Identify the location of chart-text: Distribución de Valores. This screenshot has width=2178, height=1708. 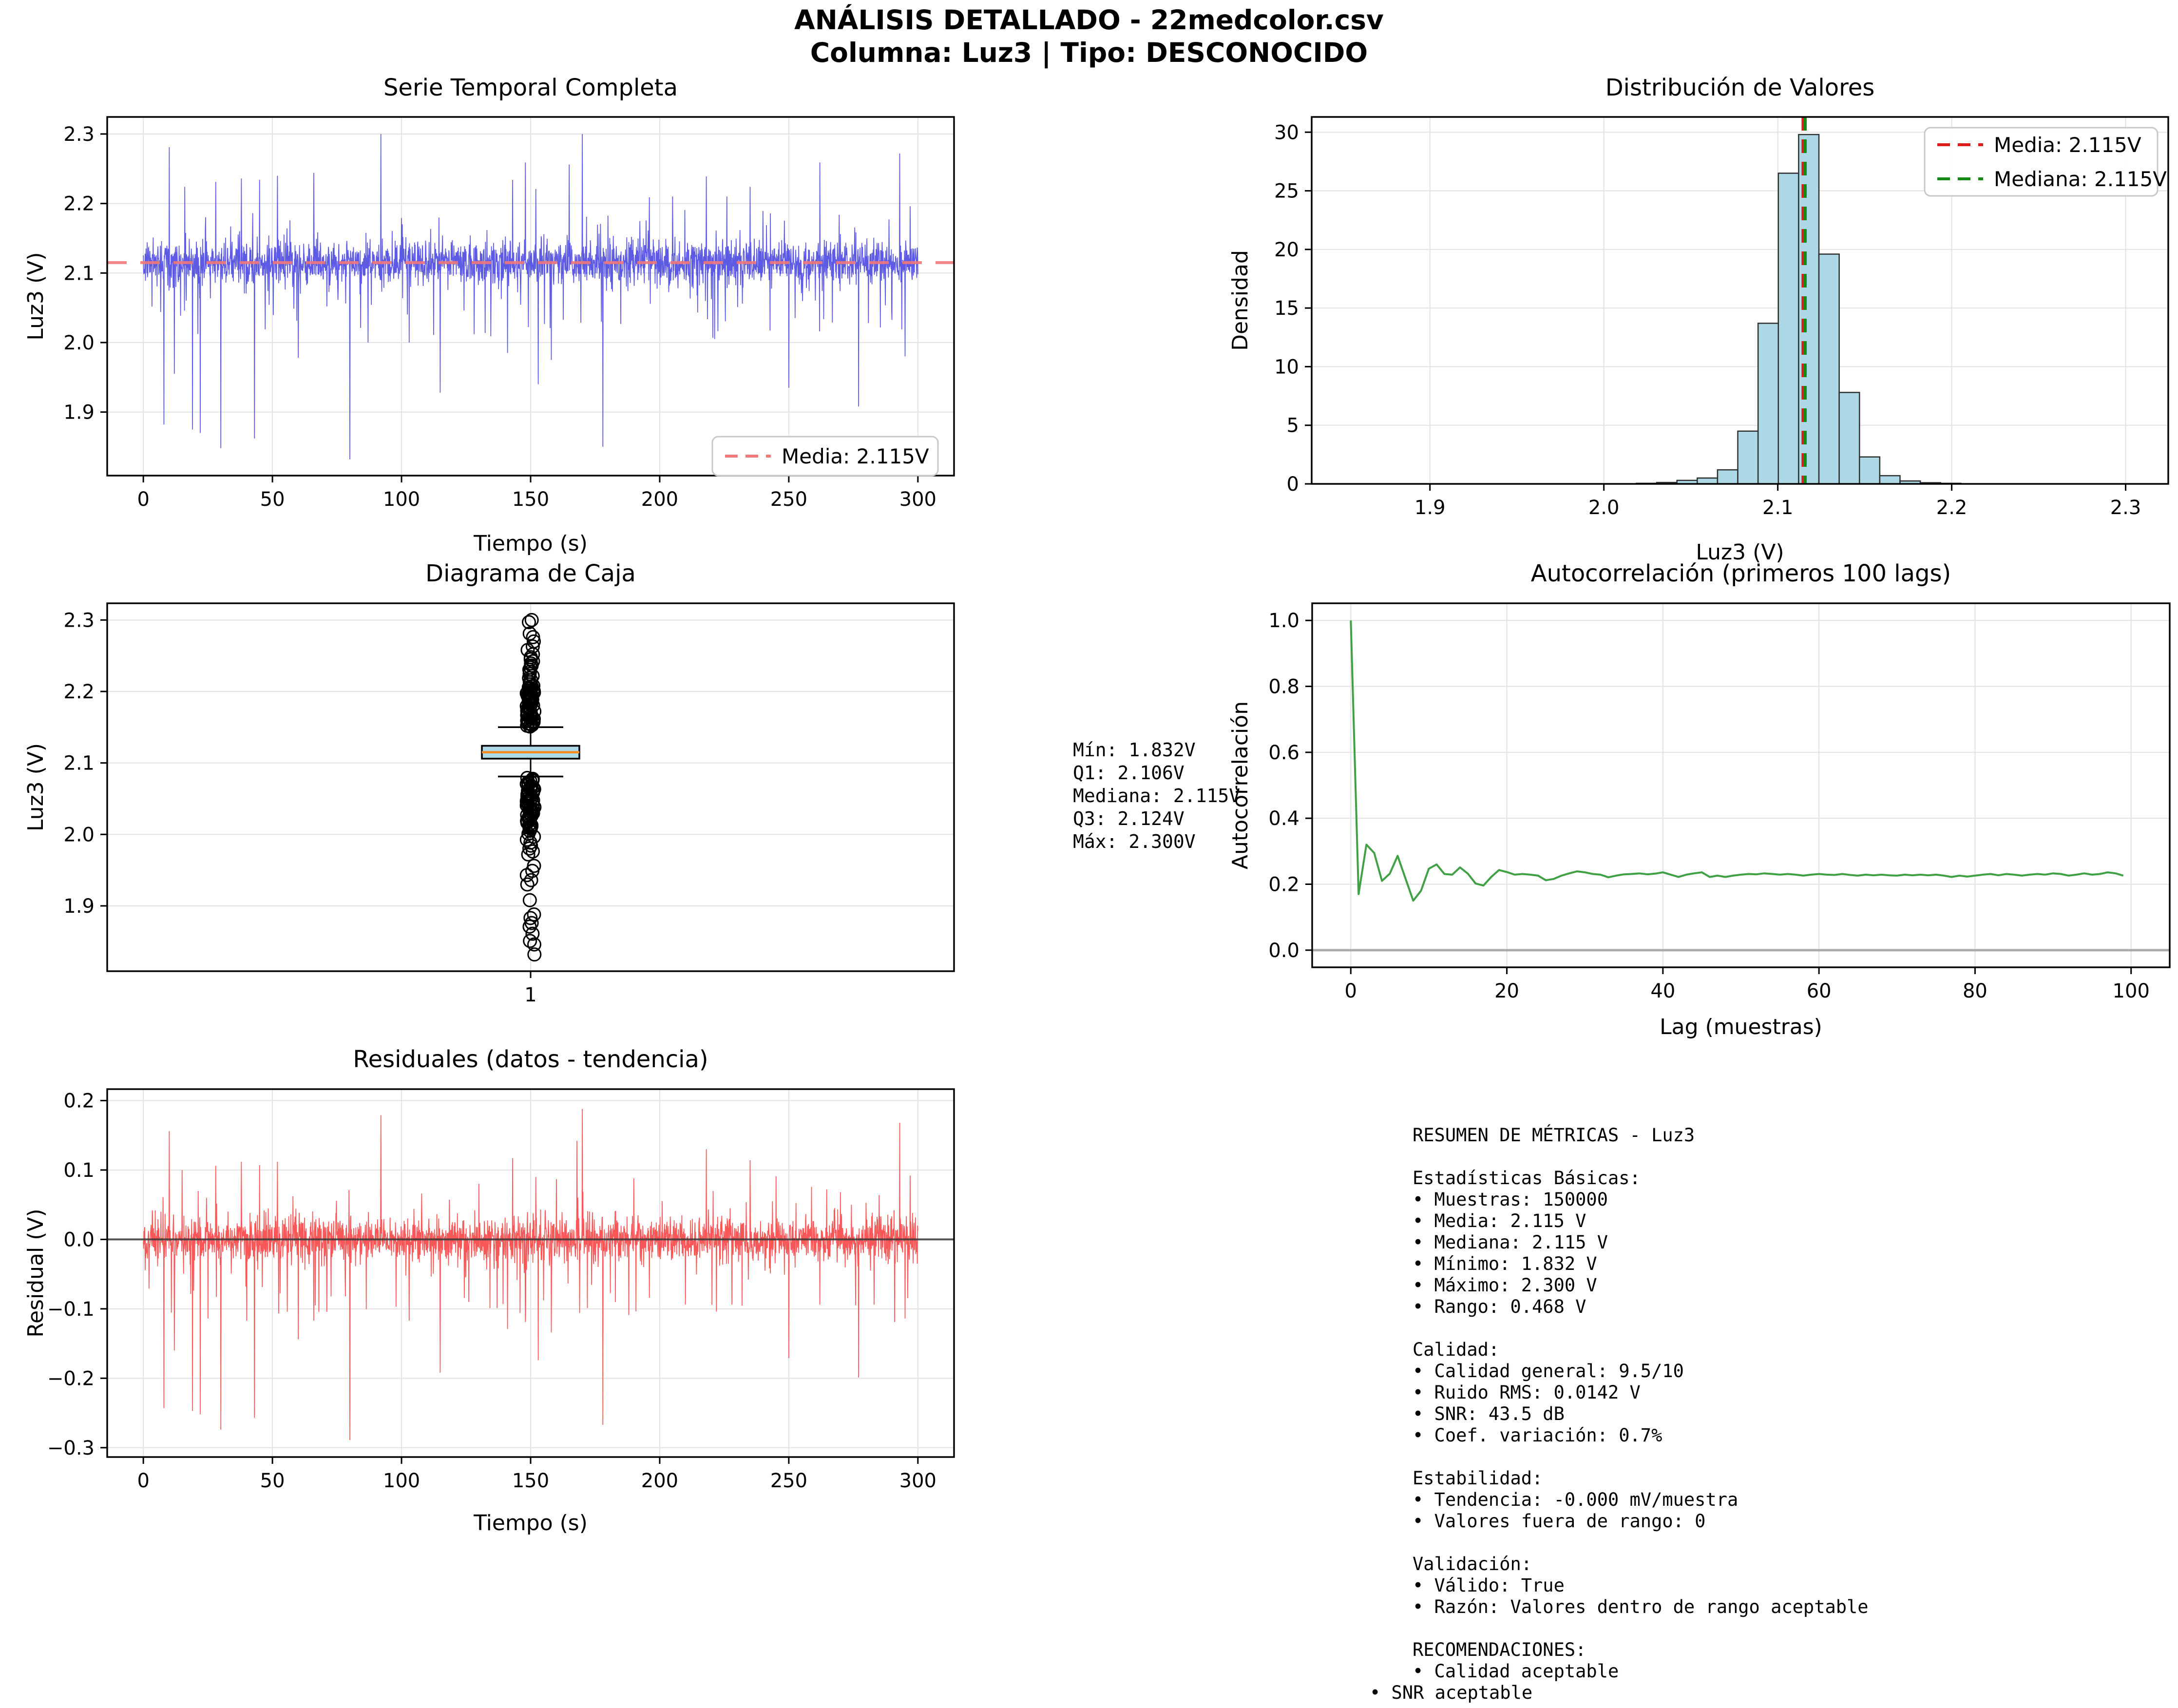
(1740, 87).